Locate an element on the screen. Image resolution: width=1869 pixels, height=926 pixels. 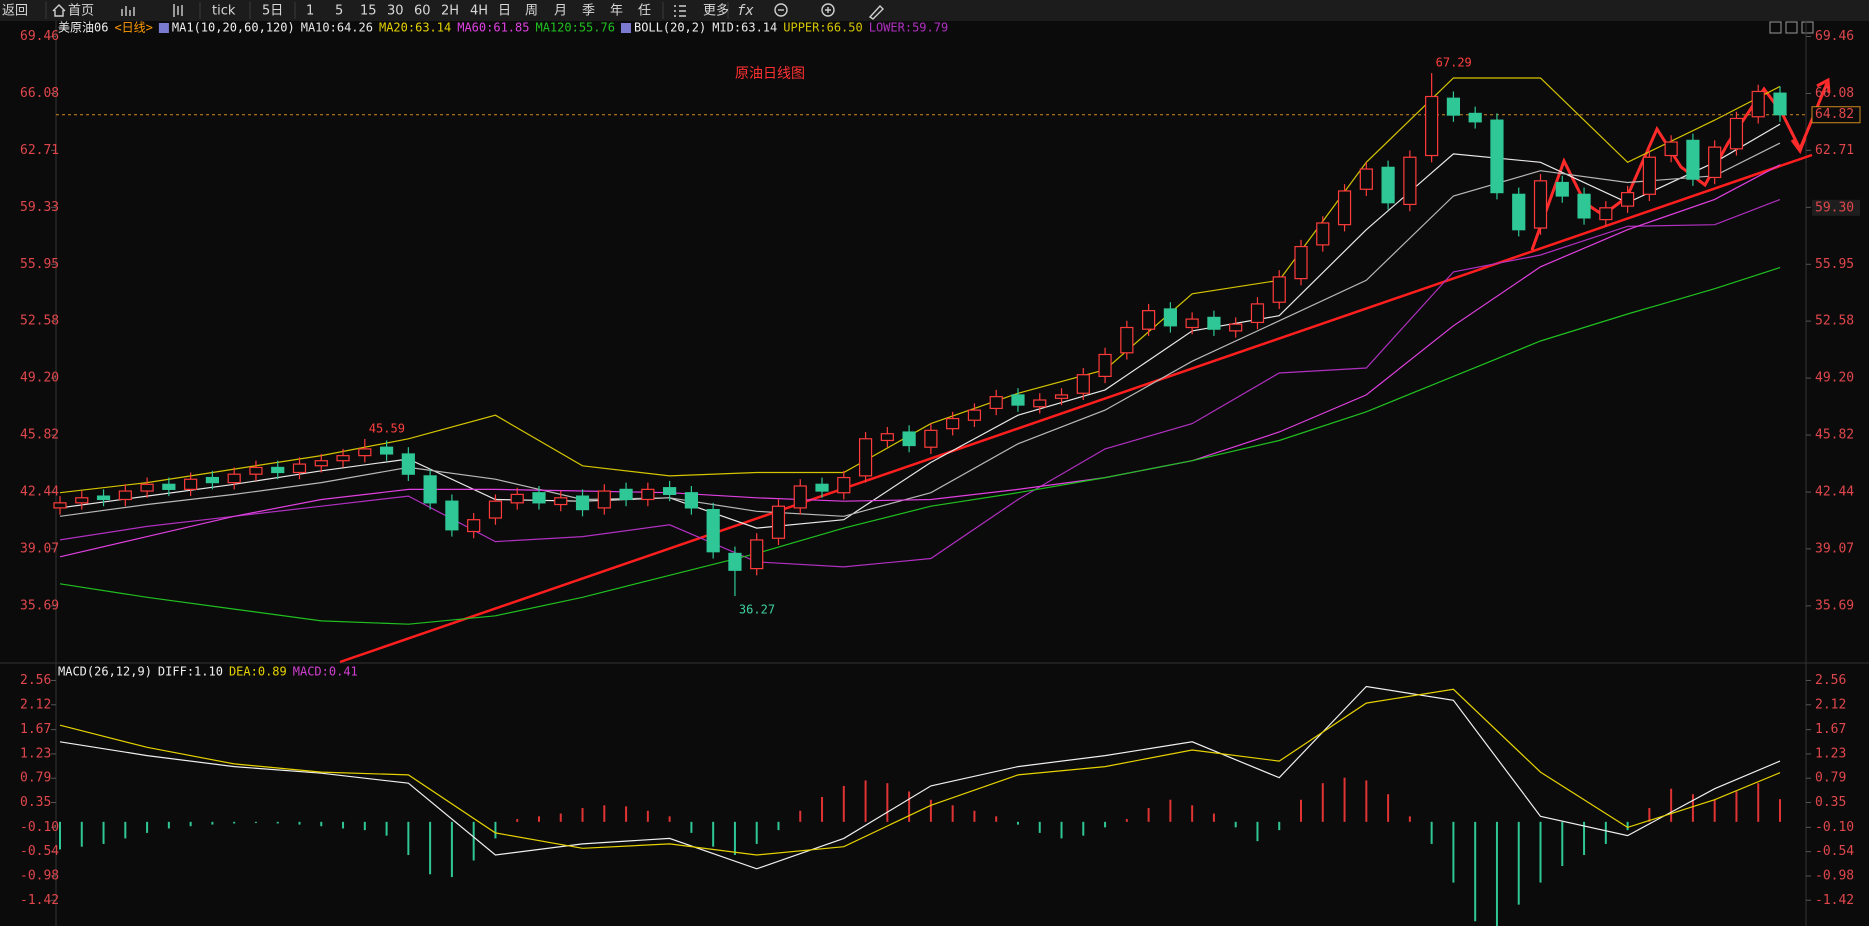
toolbar-separators is located at coordinates (387, 10).